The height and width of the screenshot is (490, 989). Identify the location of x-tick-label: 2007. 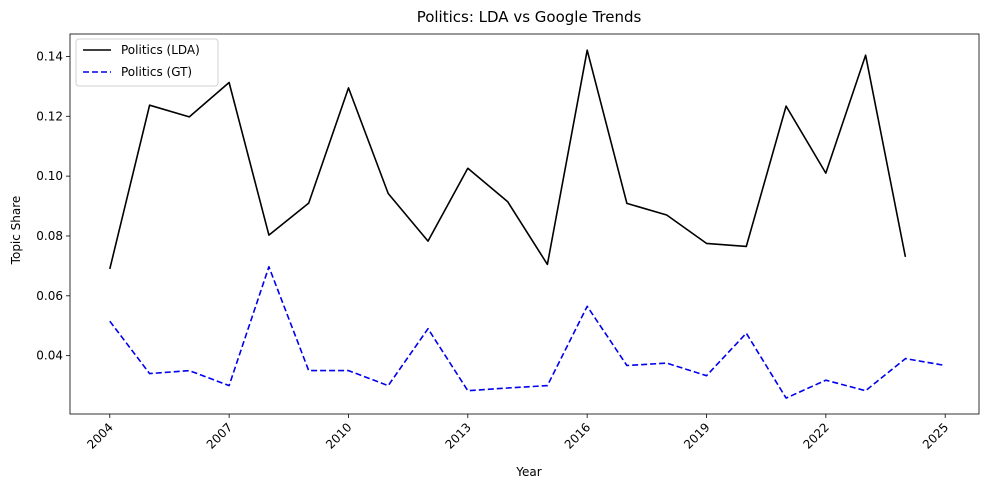
(219, 435).